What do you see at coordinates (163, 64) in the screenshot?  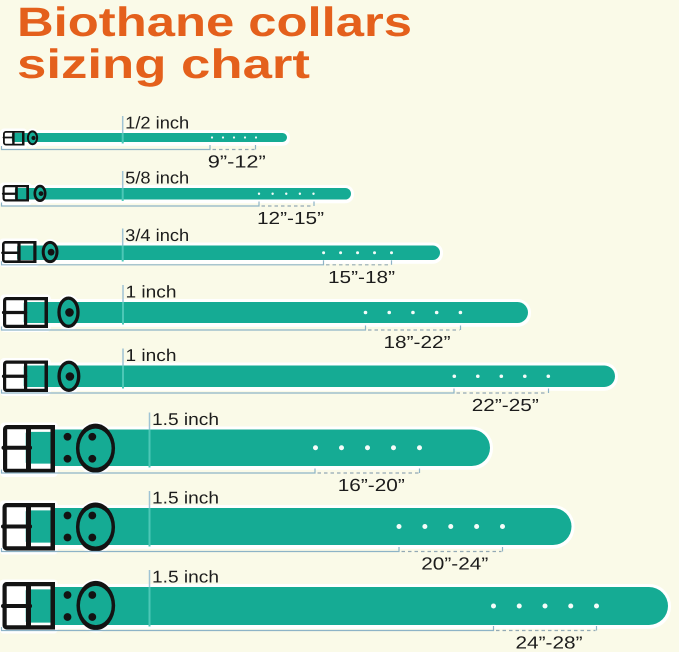 I see `svg-text: sizing chart` at bounding box center [163, 64].